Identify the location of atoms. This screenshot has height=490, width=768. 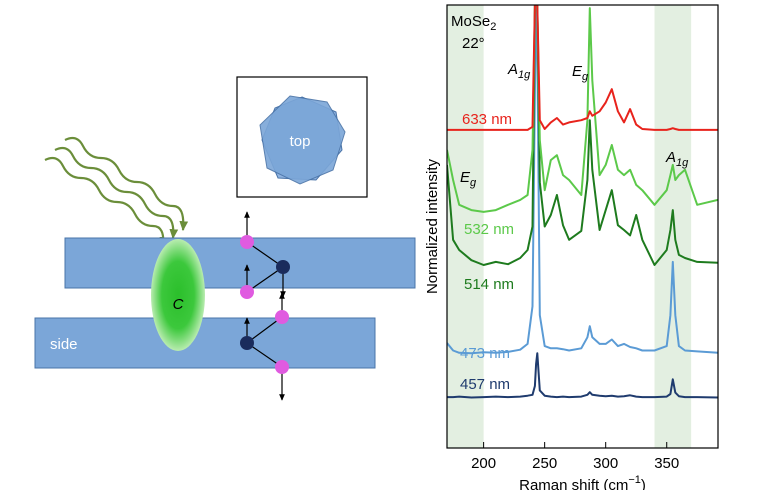
(265, 304).